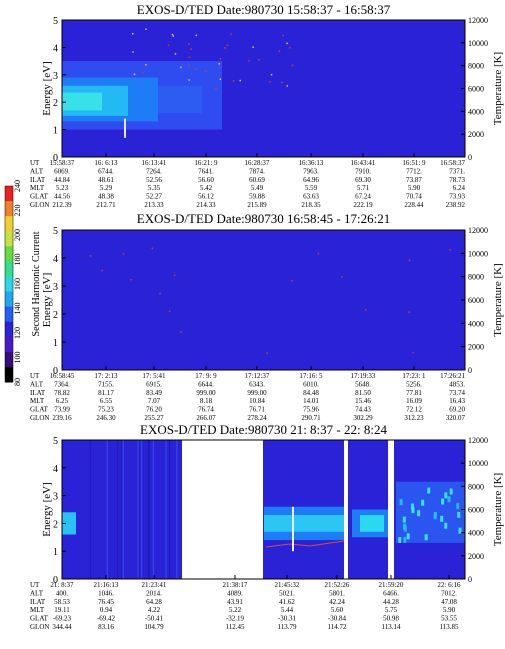 The image size is (505, 649). Describe the element at coordinates (125, 128) in the screenshot. I see `data-streak` at that location.